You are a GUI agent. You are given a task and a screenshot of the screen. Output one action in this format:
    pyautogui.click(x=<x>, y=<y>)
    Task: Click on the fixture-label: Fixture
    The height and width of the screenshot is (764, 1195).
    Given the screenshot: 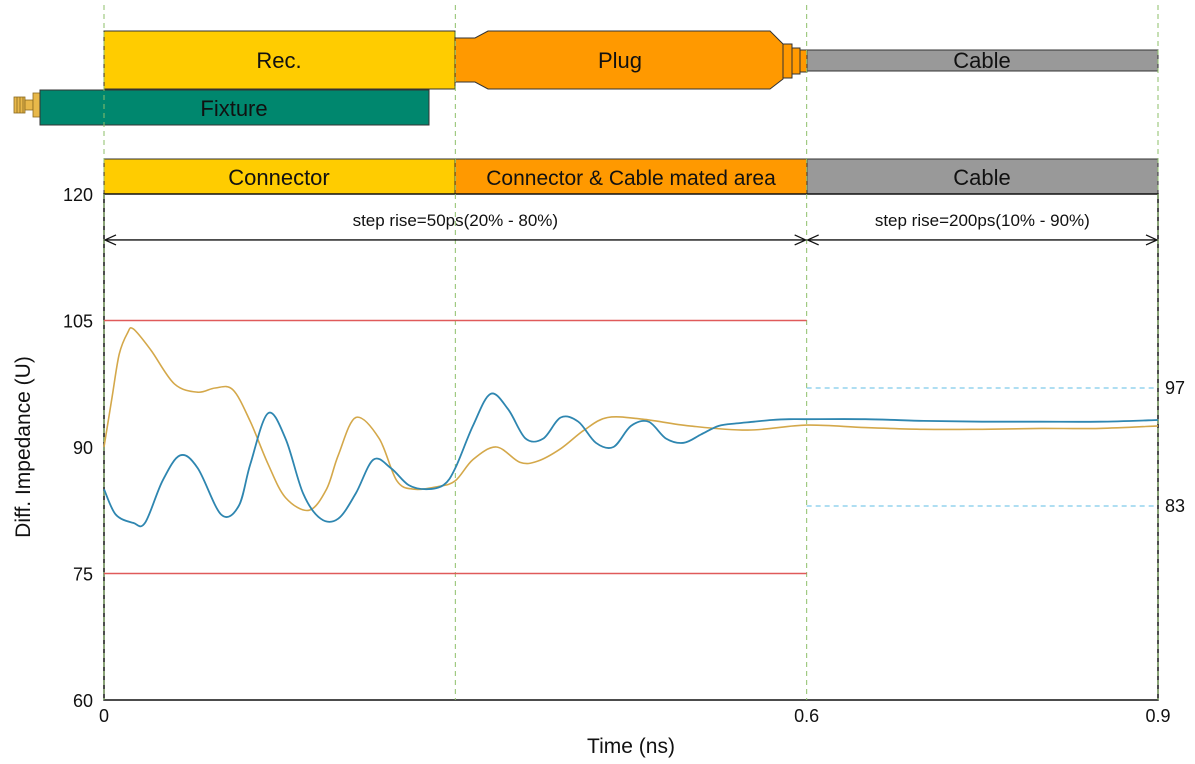 What is the action you would take?
    pyautogui.click(x=233, y=108)
    